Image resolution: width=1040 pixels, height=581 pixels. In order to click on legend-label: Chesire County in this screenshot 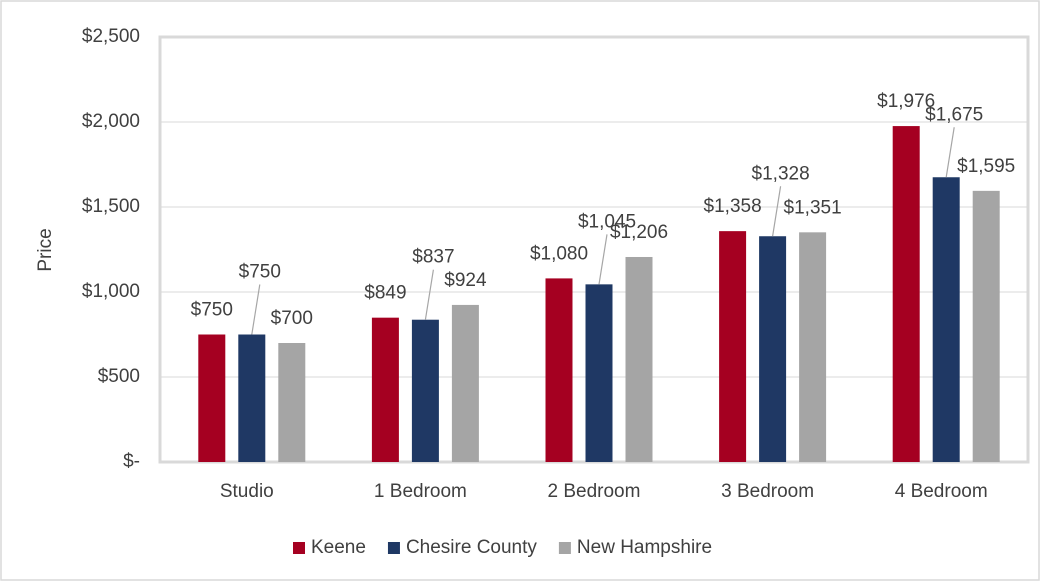, I will do `click(471, 547)`.